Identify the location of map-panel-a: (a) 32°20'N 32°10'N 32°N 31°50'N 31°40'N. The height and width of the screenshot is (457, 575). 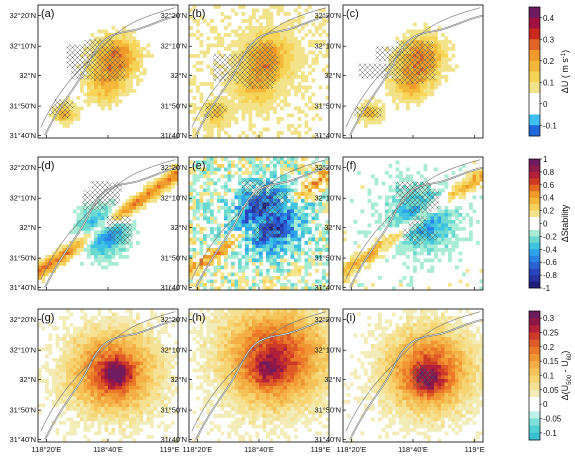
(94, 72).